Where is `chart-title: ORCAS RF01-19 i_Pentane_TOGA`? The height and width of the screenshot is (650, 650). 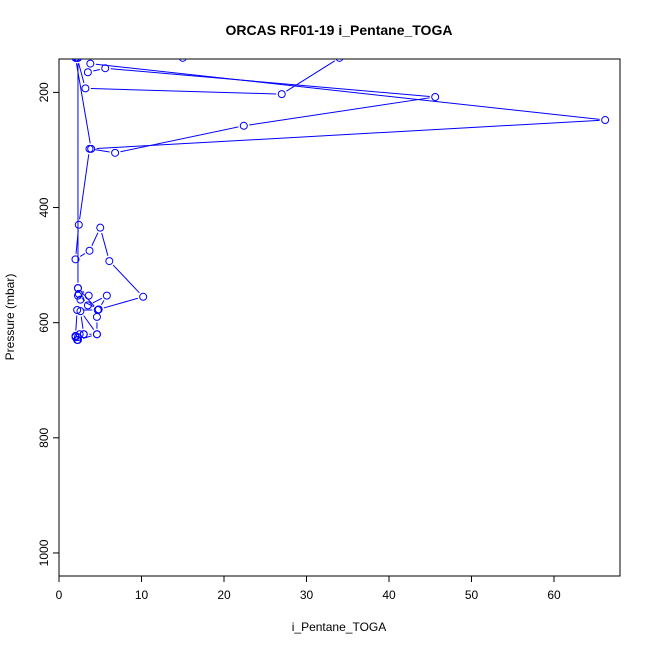
chart-title: ORCAS RF01-19 i_Pentane_TOGA is located at coordinates (339, 30).